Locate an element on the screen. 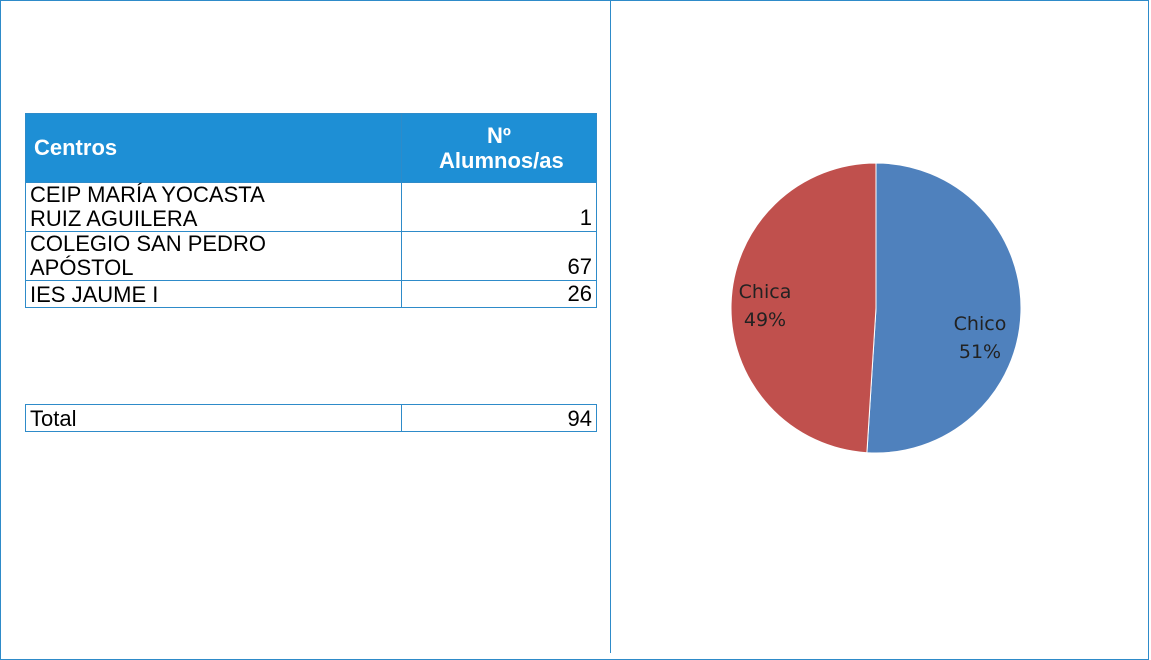 Image resolution: width=1151 pixels, height=660 pixels. total-table: Total 94 is located at coordinates (311, 418).